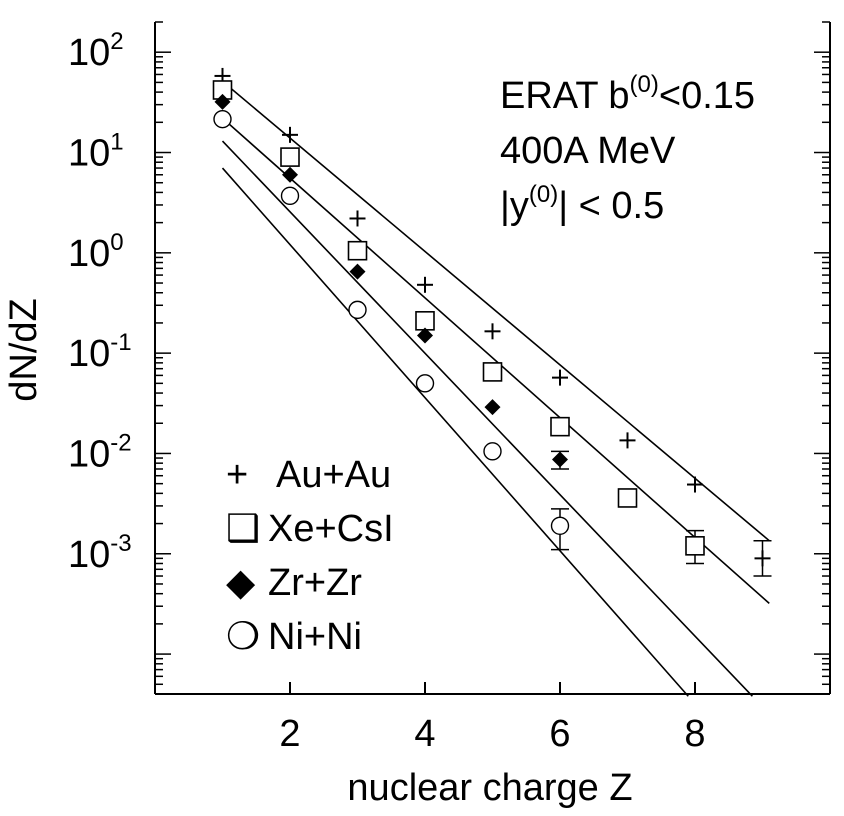 This screenshot has width=844, height=816. Describe the element at coordinates (243, 529) in the screenshot. I see `legend-symbol-square: ❑` at that location.